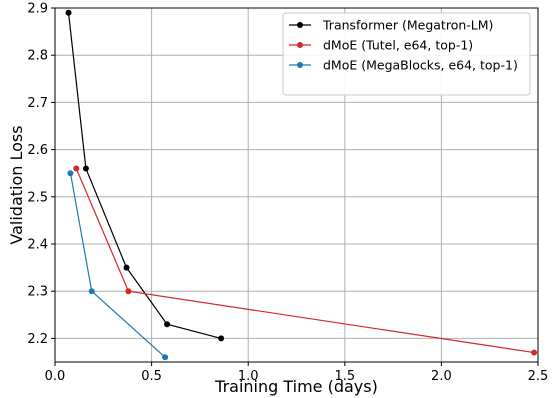 The width and height of the screenshot is (554, 398). I want to click on y-tick-label: 2.8, so click(37, 56).